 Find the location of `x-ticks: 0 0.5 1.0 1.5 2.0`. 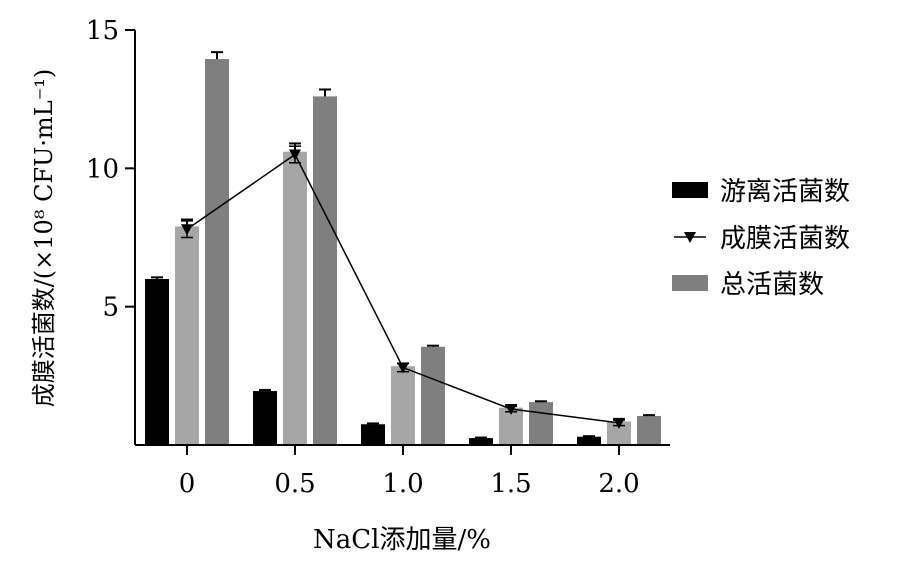

x-ticks: 0 0.5 1.0 1.5 2.0 is located at coordinates (409, 472).